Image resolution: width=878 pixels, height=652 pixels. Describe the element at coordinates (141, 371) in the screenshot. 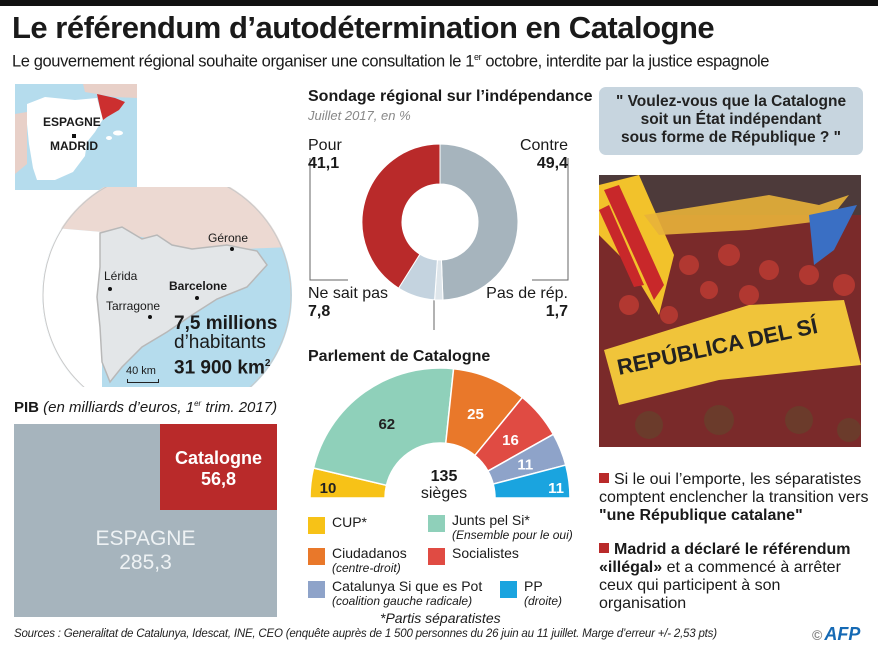

I see `scale-label: 40 km` at that location.